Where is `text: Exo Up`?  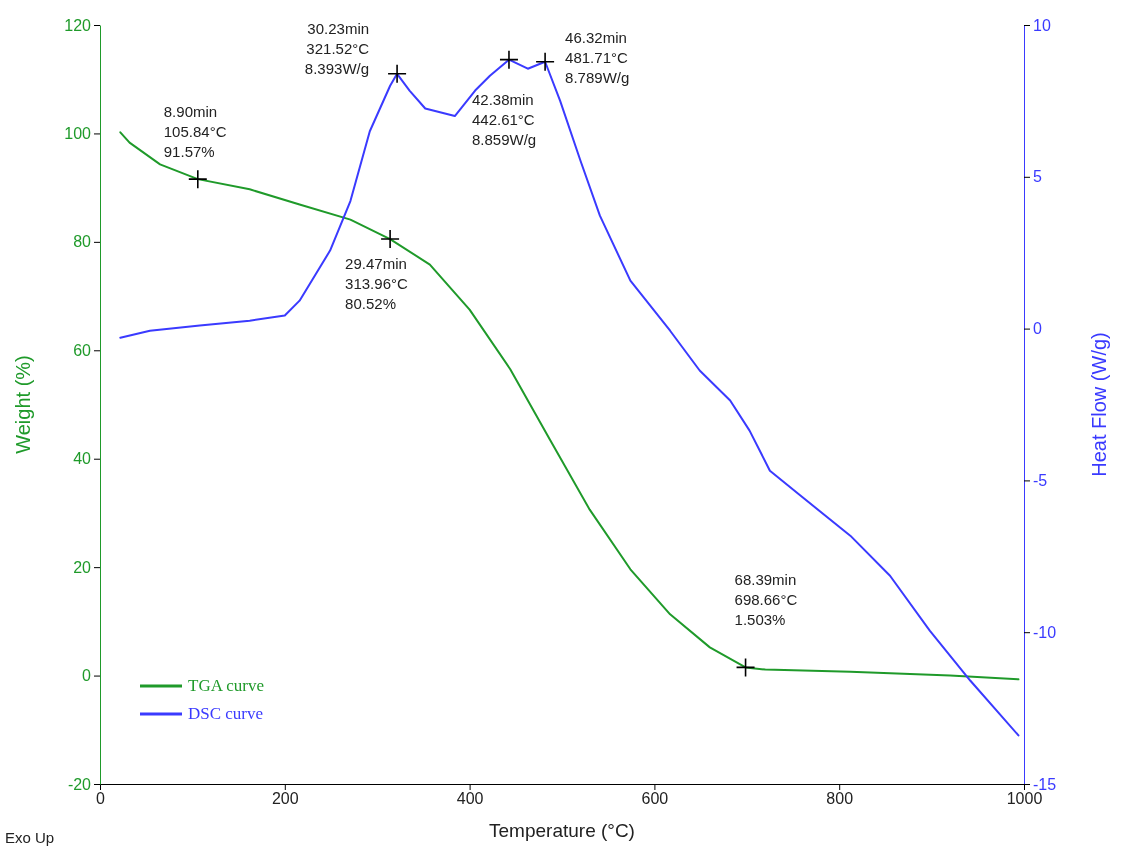
text: Exo Up is located at coordinates (30, 837).